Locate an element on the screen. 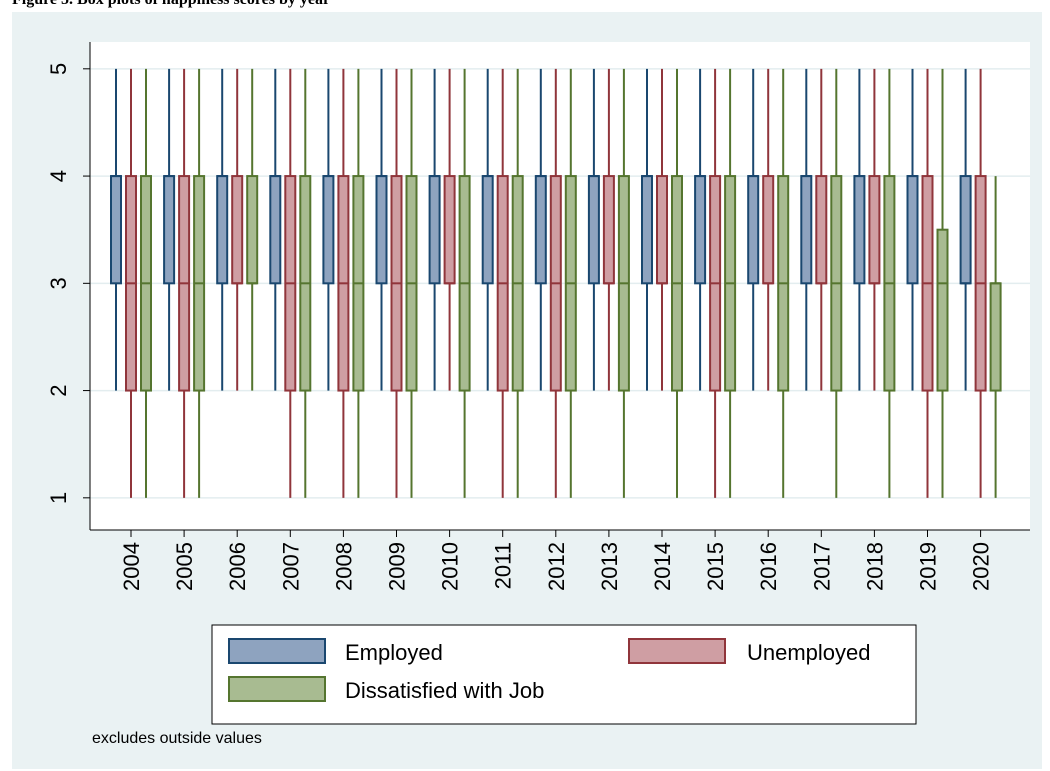 The height and width of the screenshot is (771, 1050). y-tick-label: 3 is located at coordinates (58, 283).